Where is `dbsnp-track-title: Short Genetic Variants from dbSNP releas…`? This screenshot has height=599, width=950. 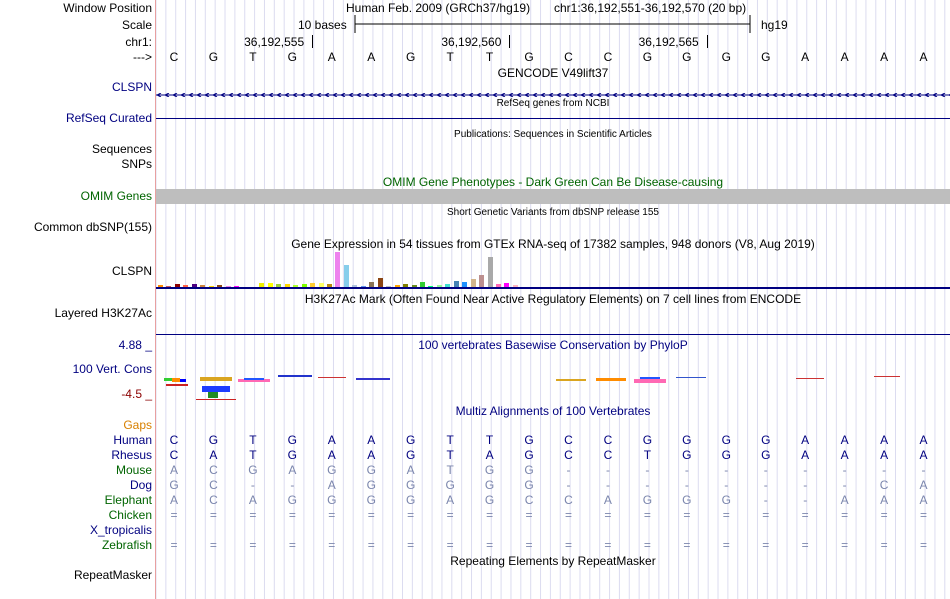
dbsnp-track-title: Short Genetic Variants from dbSNP releas… is located at coordinates (553, 212).